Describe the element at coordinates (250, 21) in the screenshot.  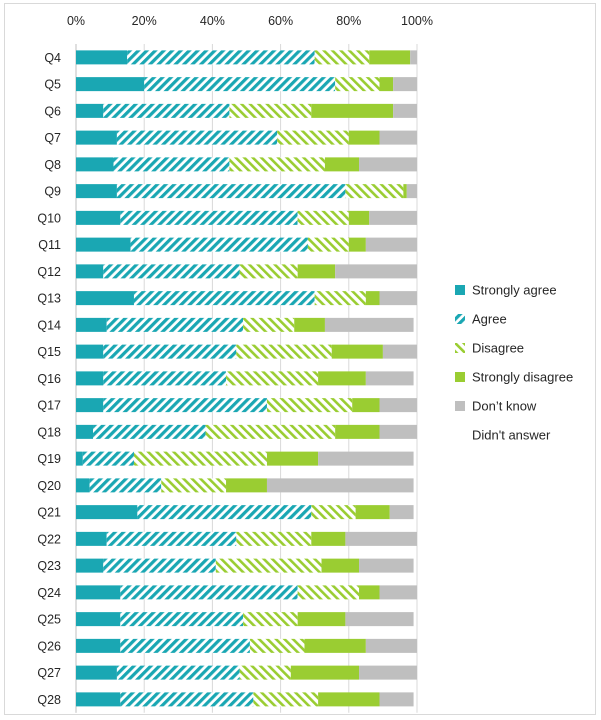
I see `x-axis-ticks: 0% 20% 40% 60% 80% 100%` at that location.